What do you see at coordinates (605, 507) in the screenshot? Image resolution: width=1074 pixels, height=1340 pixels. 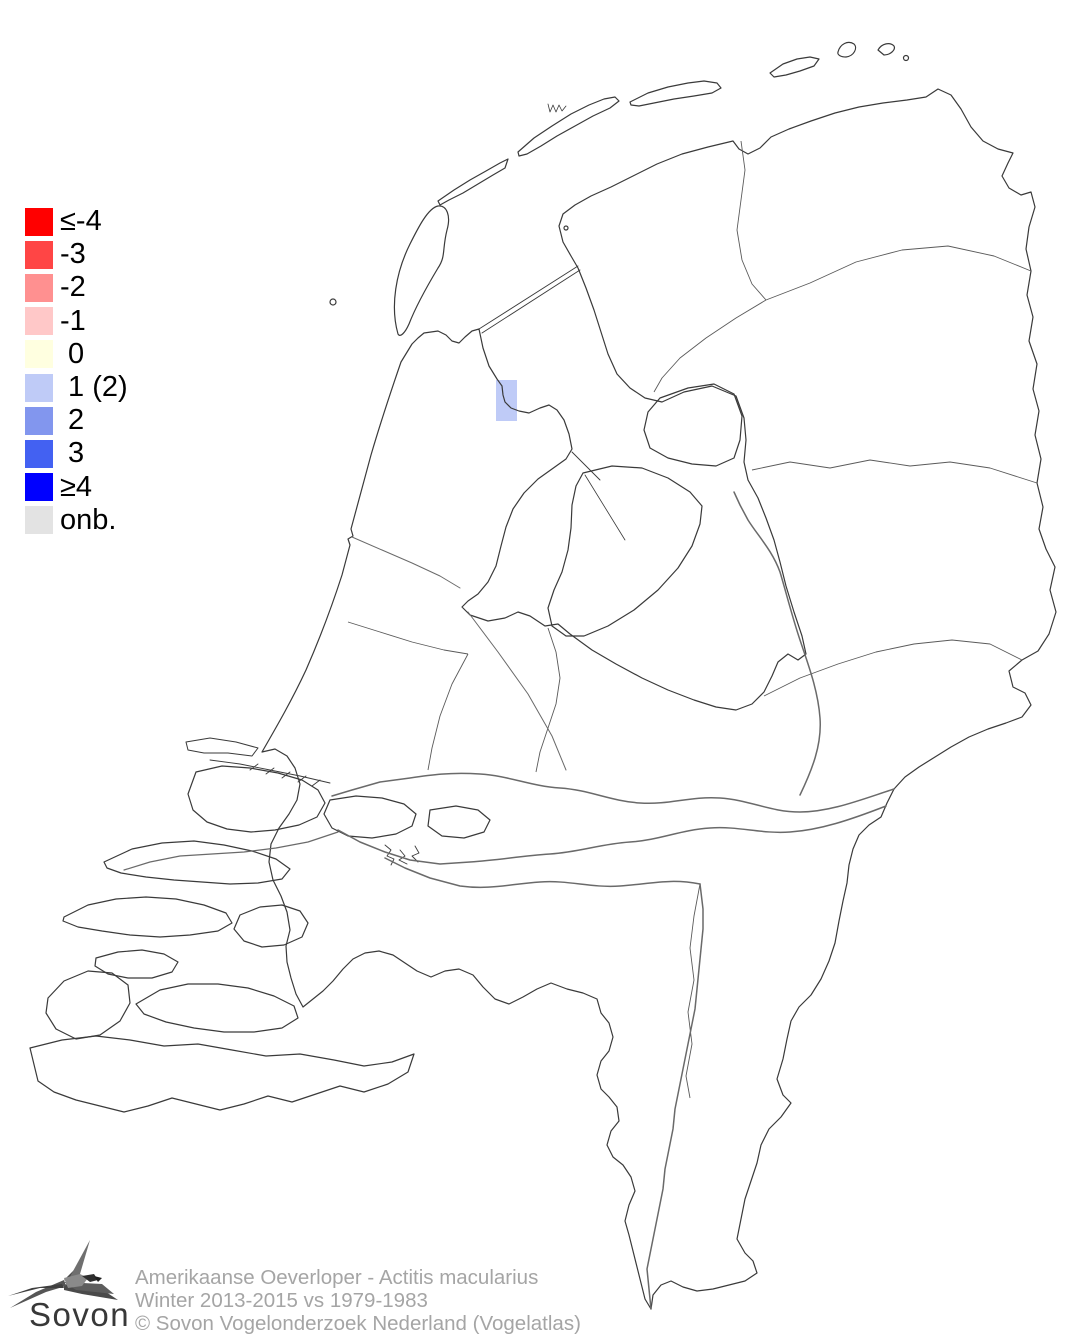 I see `knardijk-line` at bounding box center [605, 507].